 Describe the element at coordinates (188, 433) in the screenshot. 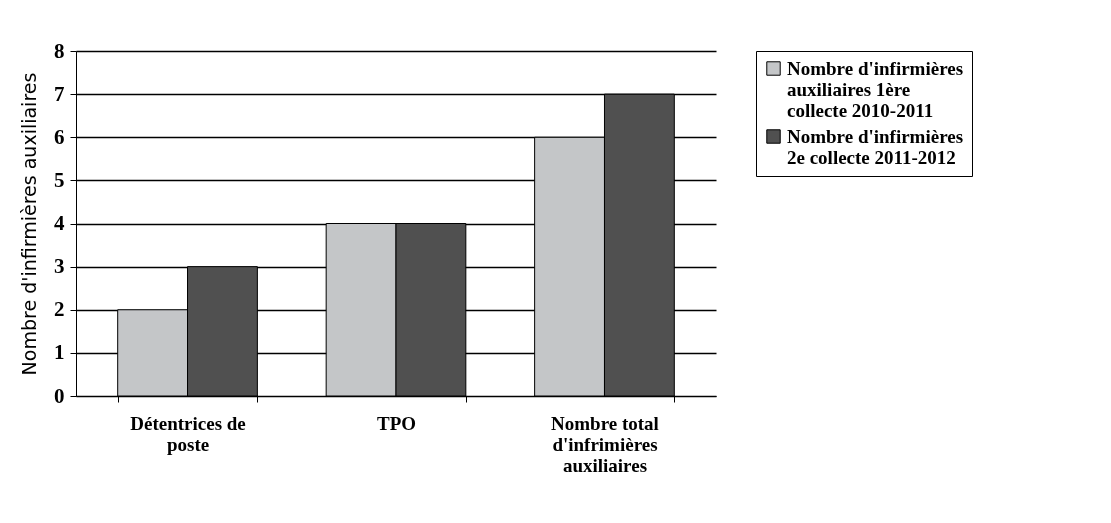

I see `x-tick-label: Détentrices de poste` at that location.